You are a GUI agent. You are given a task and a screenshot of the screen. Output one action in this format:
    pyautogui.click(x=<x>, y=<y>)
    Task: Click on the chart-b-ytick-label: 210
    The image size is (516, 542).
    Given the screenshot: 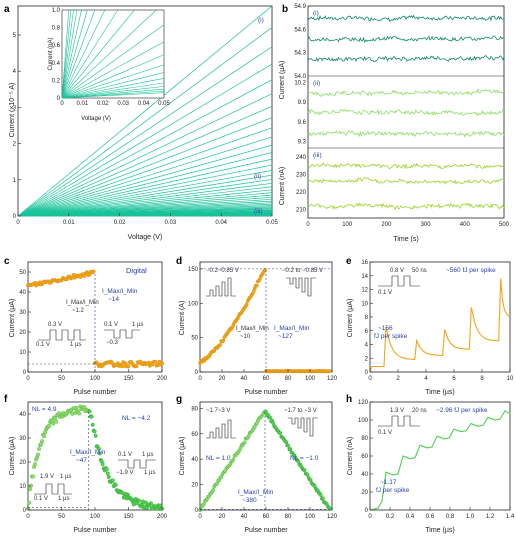 What is the action you would take?
    pyautogui.click(x=301, y=210)
    